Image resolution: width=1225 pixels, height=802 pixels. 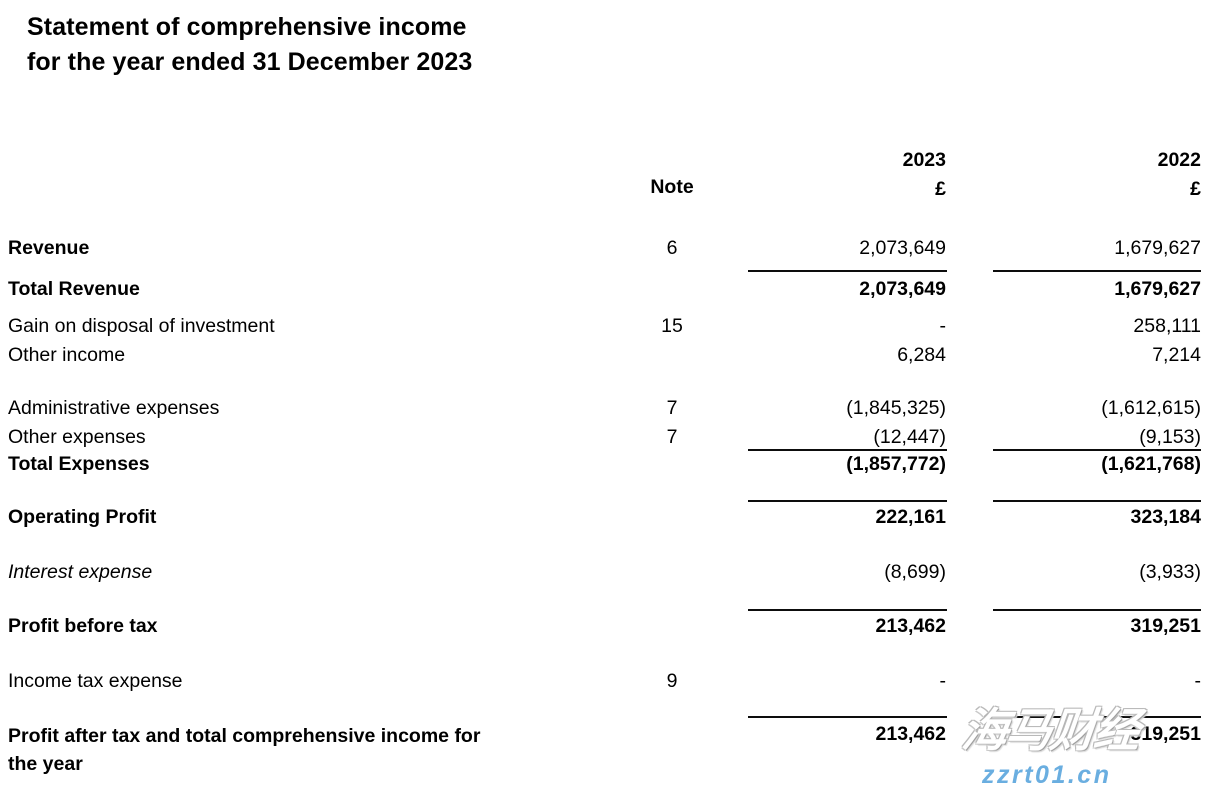 What do you see at coordinates (114, 408) in the screenshot?
I see `row-label: Administrative expenses` at bounding box center [114, 408].